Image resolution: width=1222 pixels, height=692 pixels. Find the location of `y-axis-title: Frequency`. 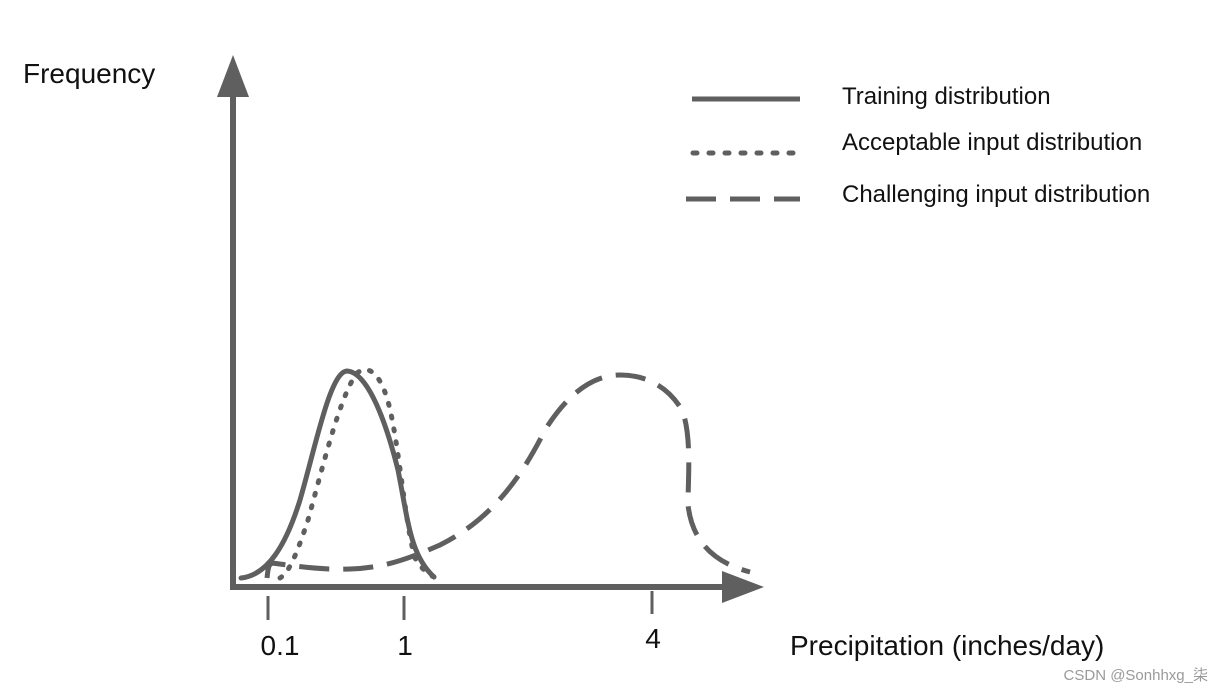

y-axis-title: Frequency is located at coordinates (89, 73).